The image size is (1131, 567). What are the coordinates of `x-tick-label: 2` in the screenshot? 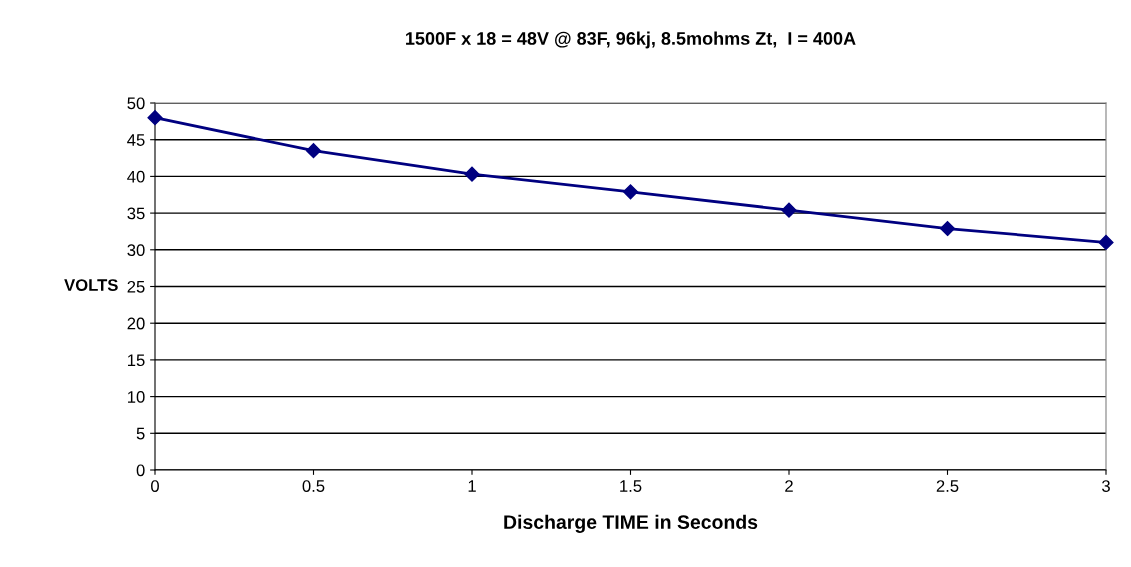 It's located at (789, 486).